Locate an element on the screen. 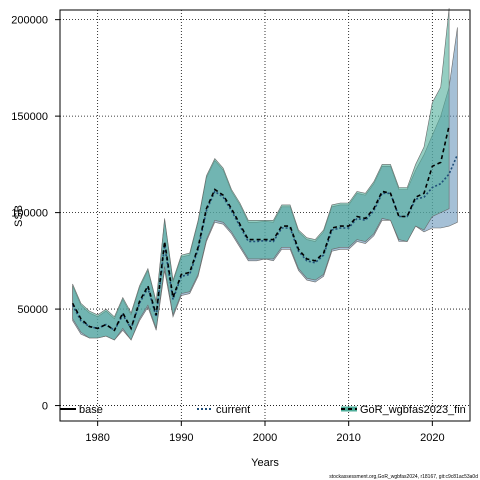 This screenshot has height=480, width=480. x-axis-ticks: 1980 1990 2000 2010 2020 is located at coordinates (265, 432).